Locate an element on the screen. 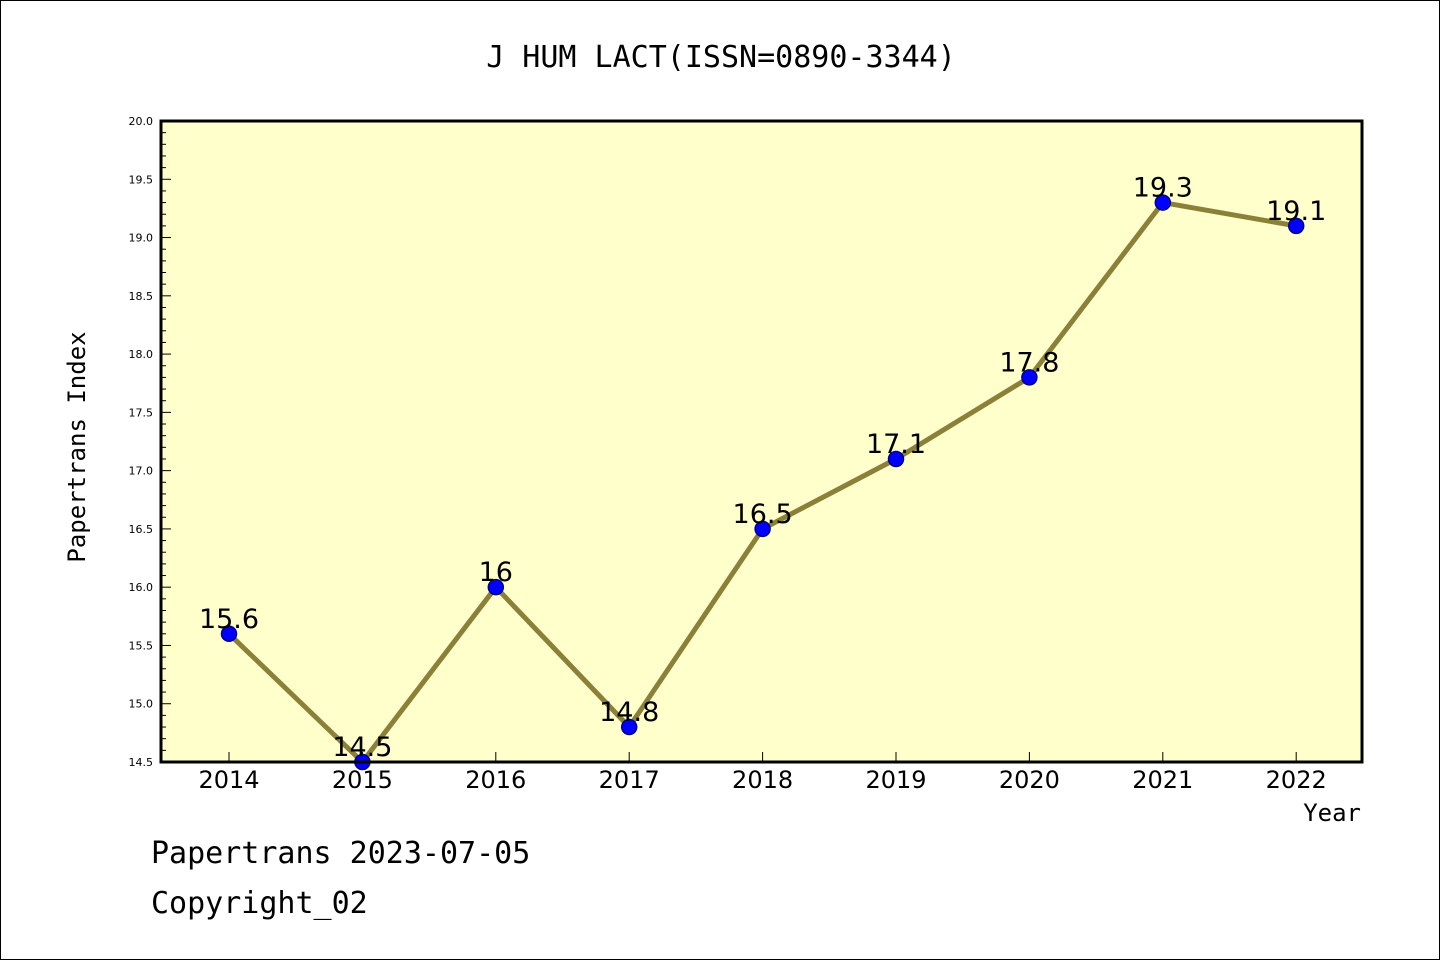  data-label: 14.5 is located at coordinates (362, 747).